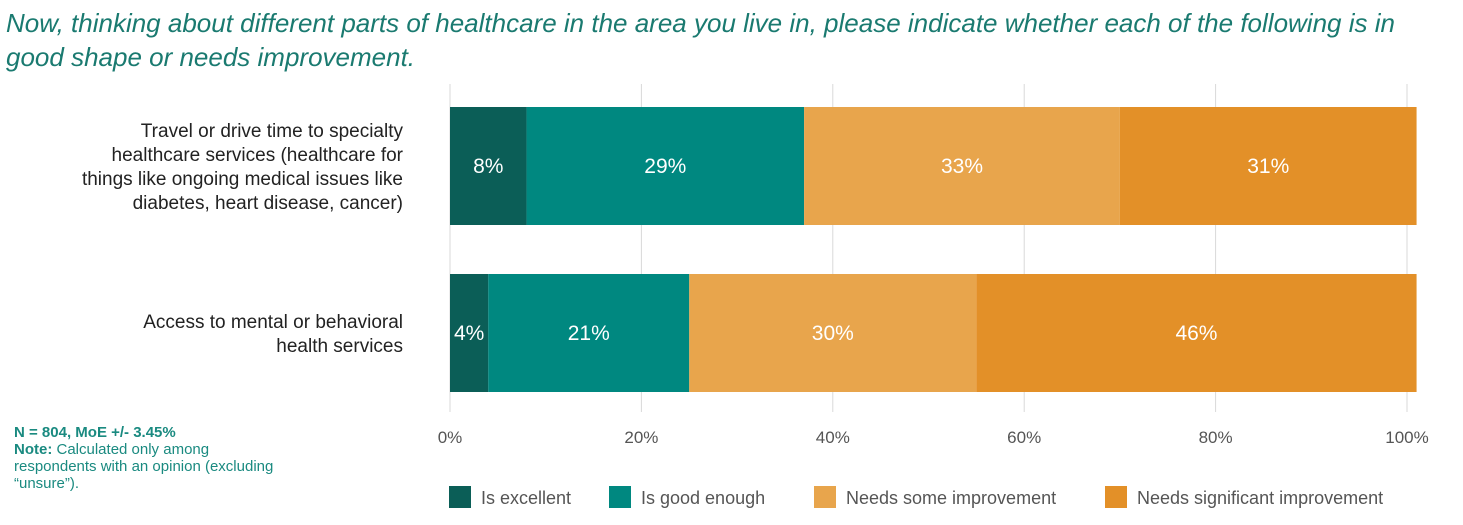  I want to click on x-tick-label: 80%, so click(1216, 437).